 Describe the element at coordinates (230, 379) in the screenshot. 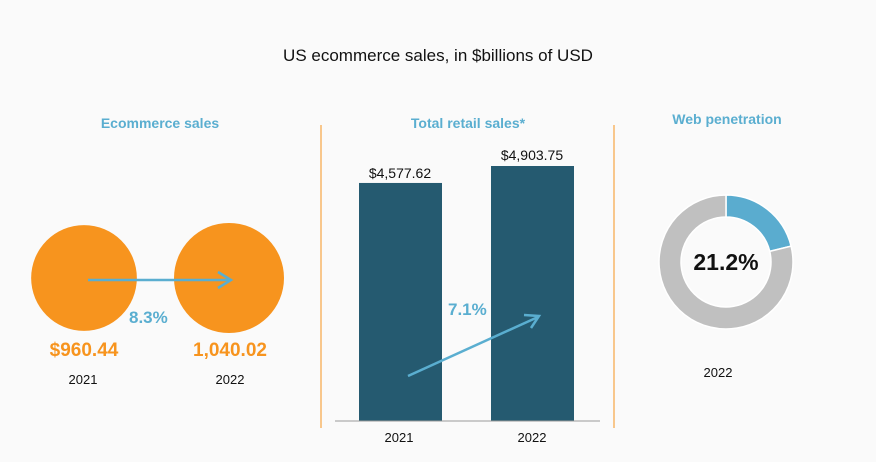

I see `ecommerce-year-2022: 2022` at that location.